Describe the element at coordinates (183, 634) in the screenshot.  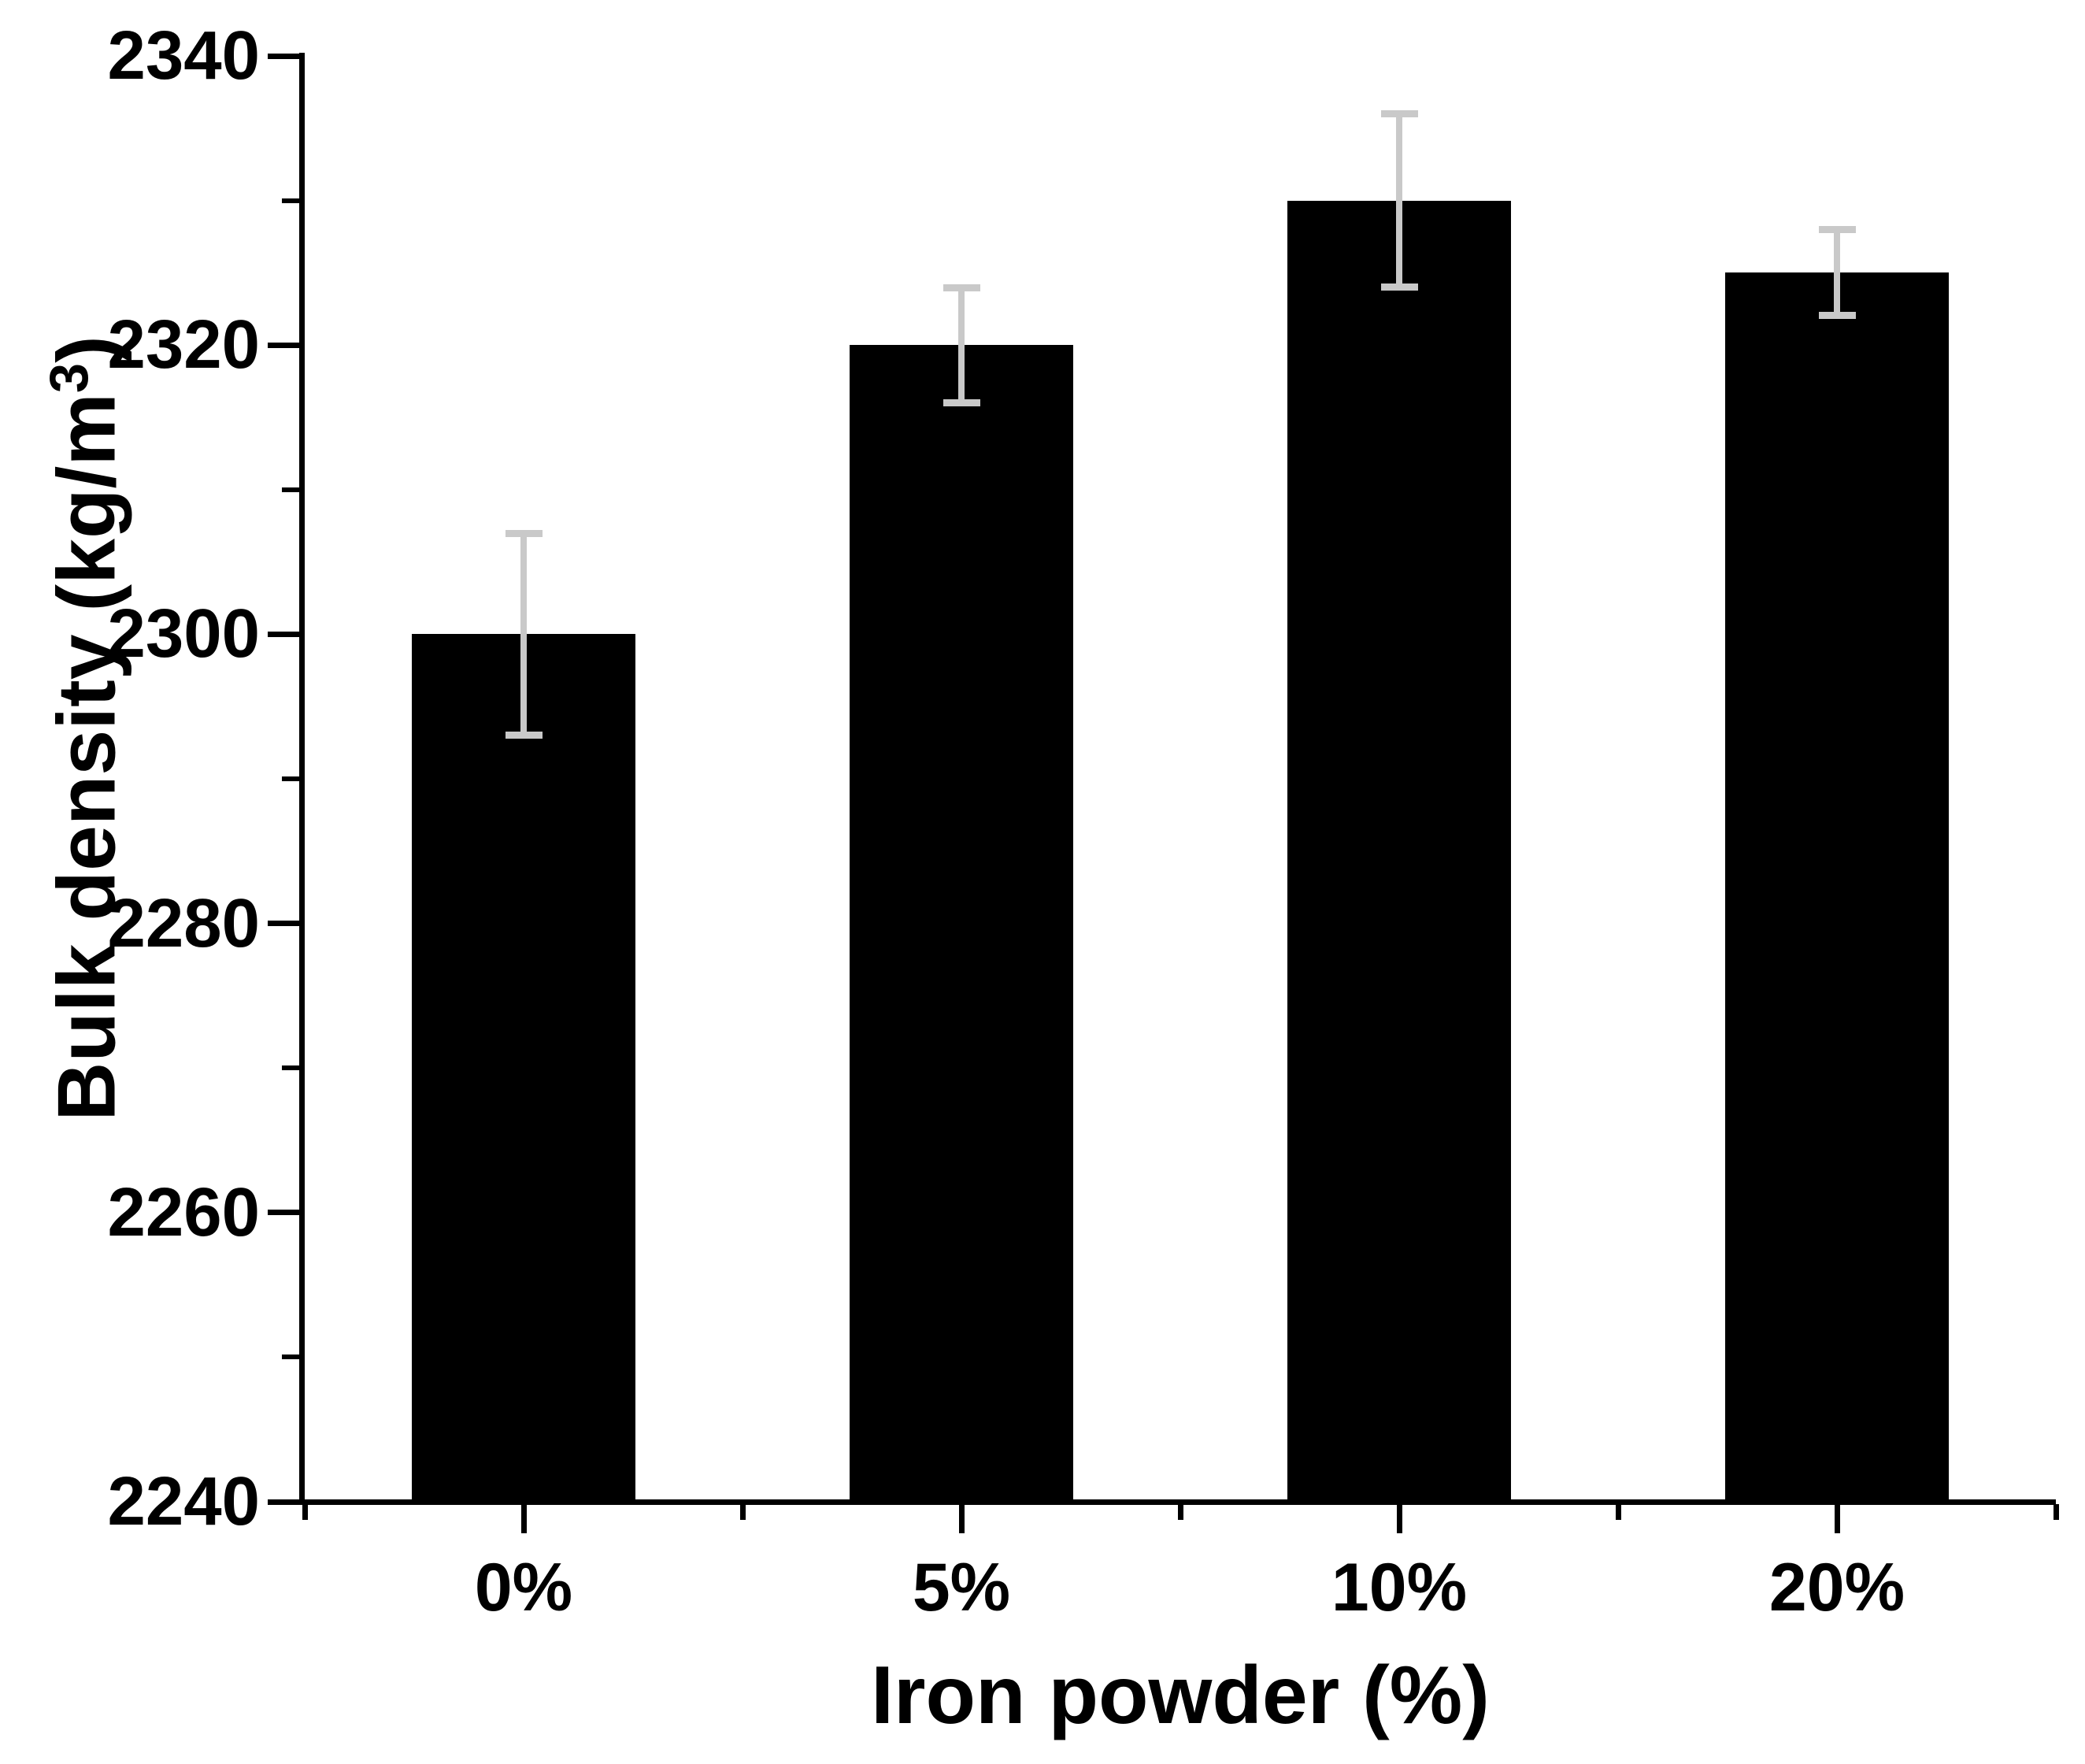
I see `y-tick-label: 2300` at that location.